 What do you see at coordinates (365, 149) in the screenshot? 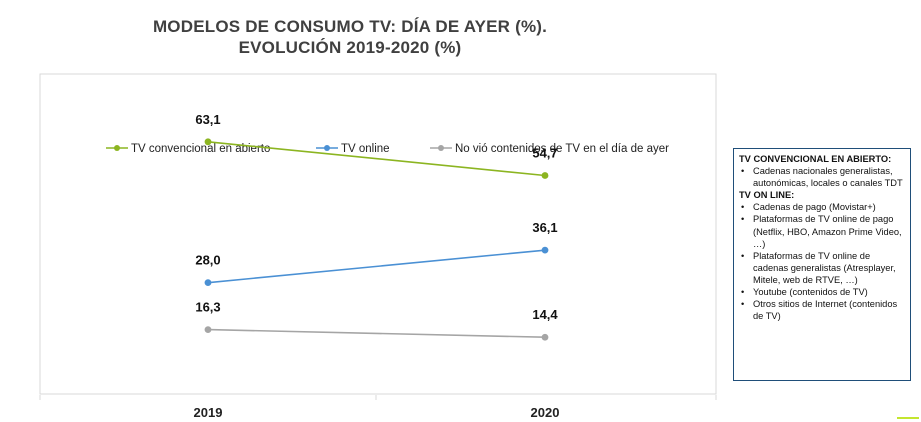
I see `legend-label-1: TV online` at bounding box center [365, 149].